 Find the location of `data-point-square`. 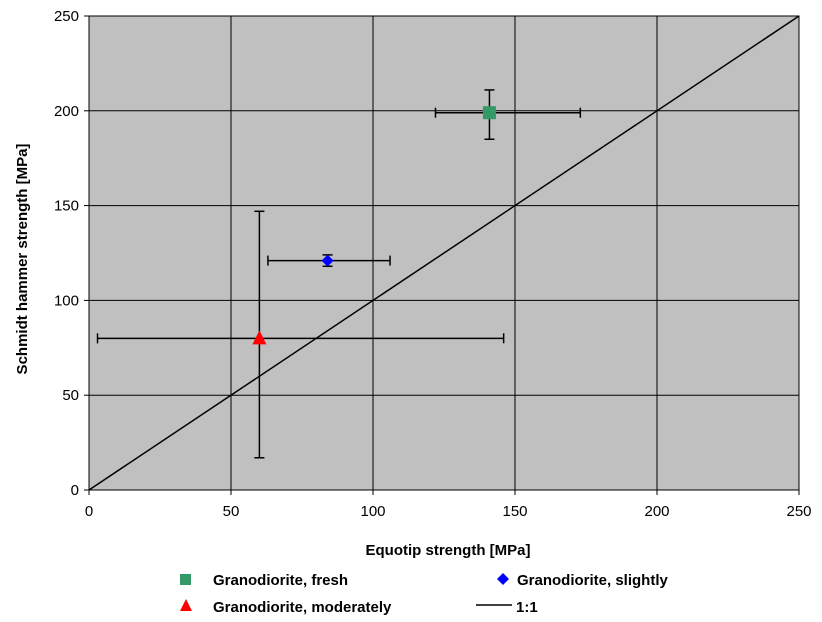

data-point-square is located at coordinates (489, 113).